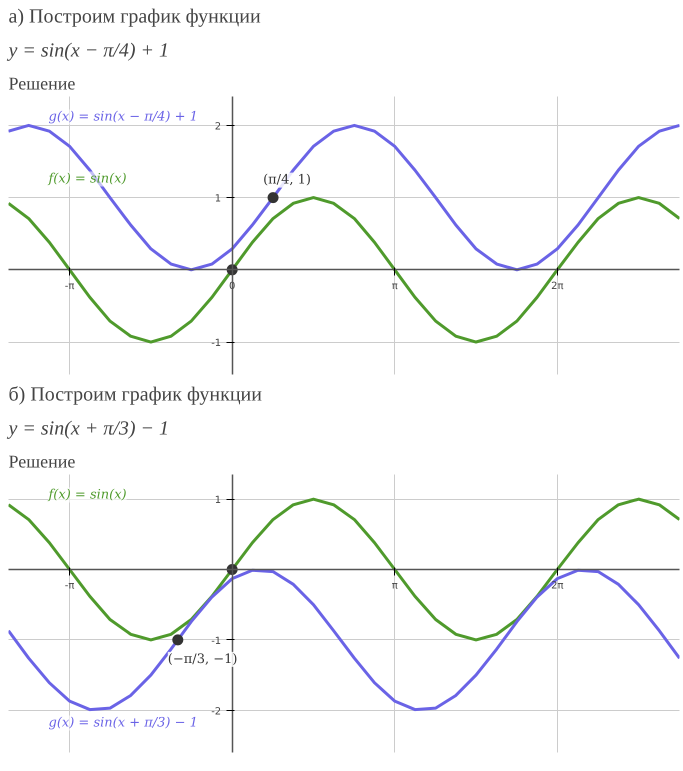  What do you see at coordinates (287, 180) in the screenshot?
I see `annotation: (π/4, 1)` at bounding box center [287, 180].